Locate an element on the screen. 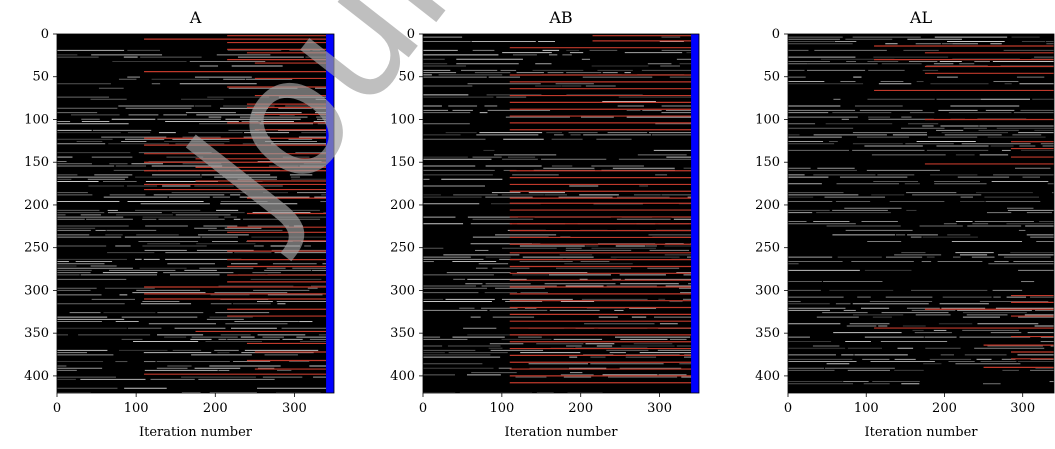  panel-title: AB is located at coordinates (560, 17).